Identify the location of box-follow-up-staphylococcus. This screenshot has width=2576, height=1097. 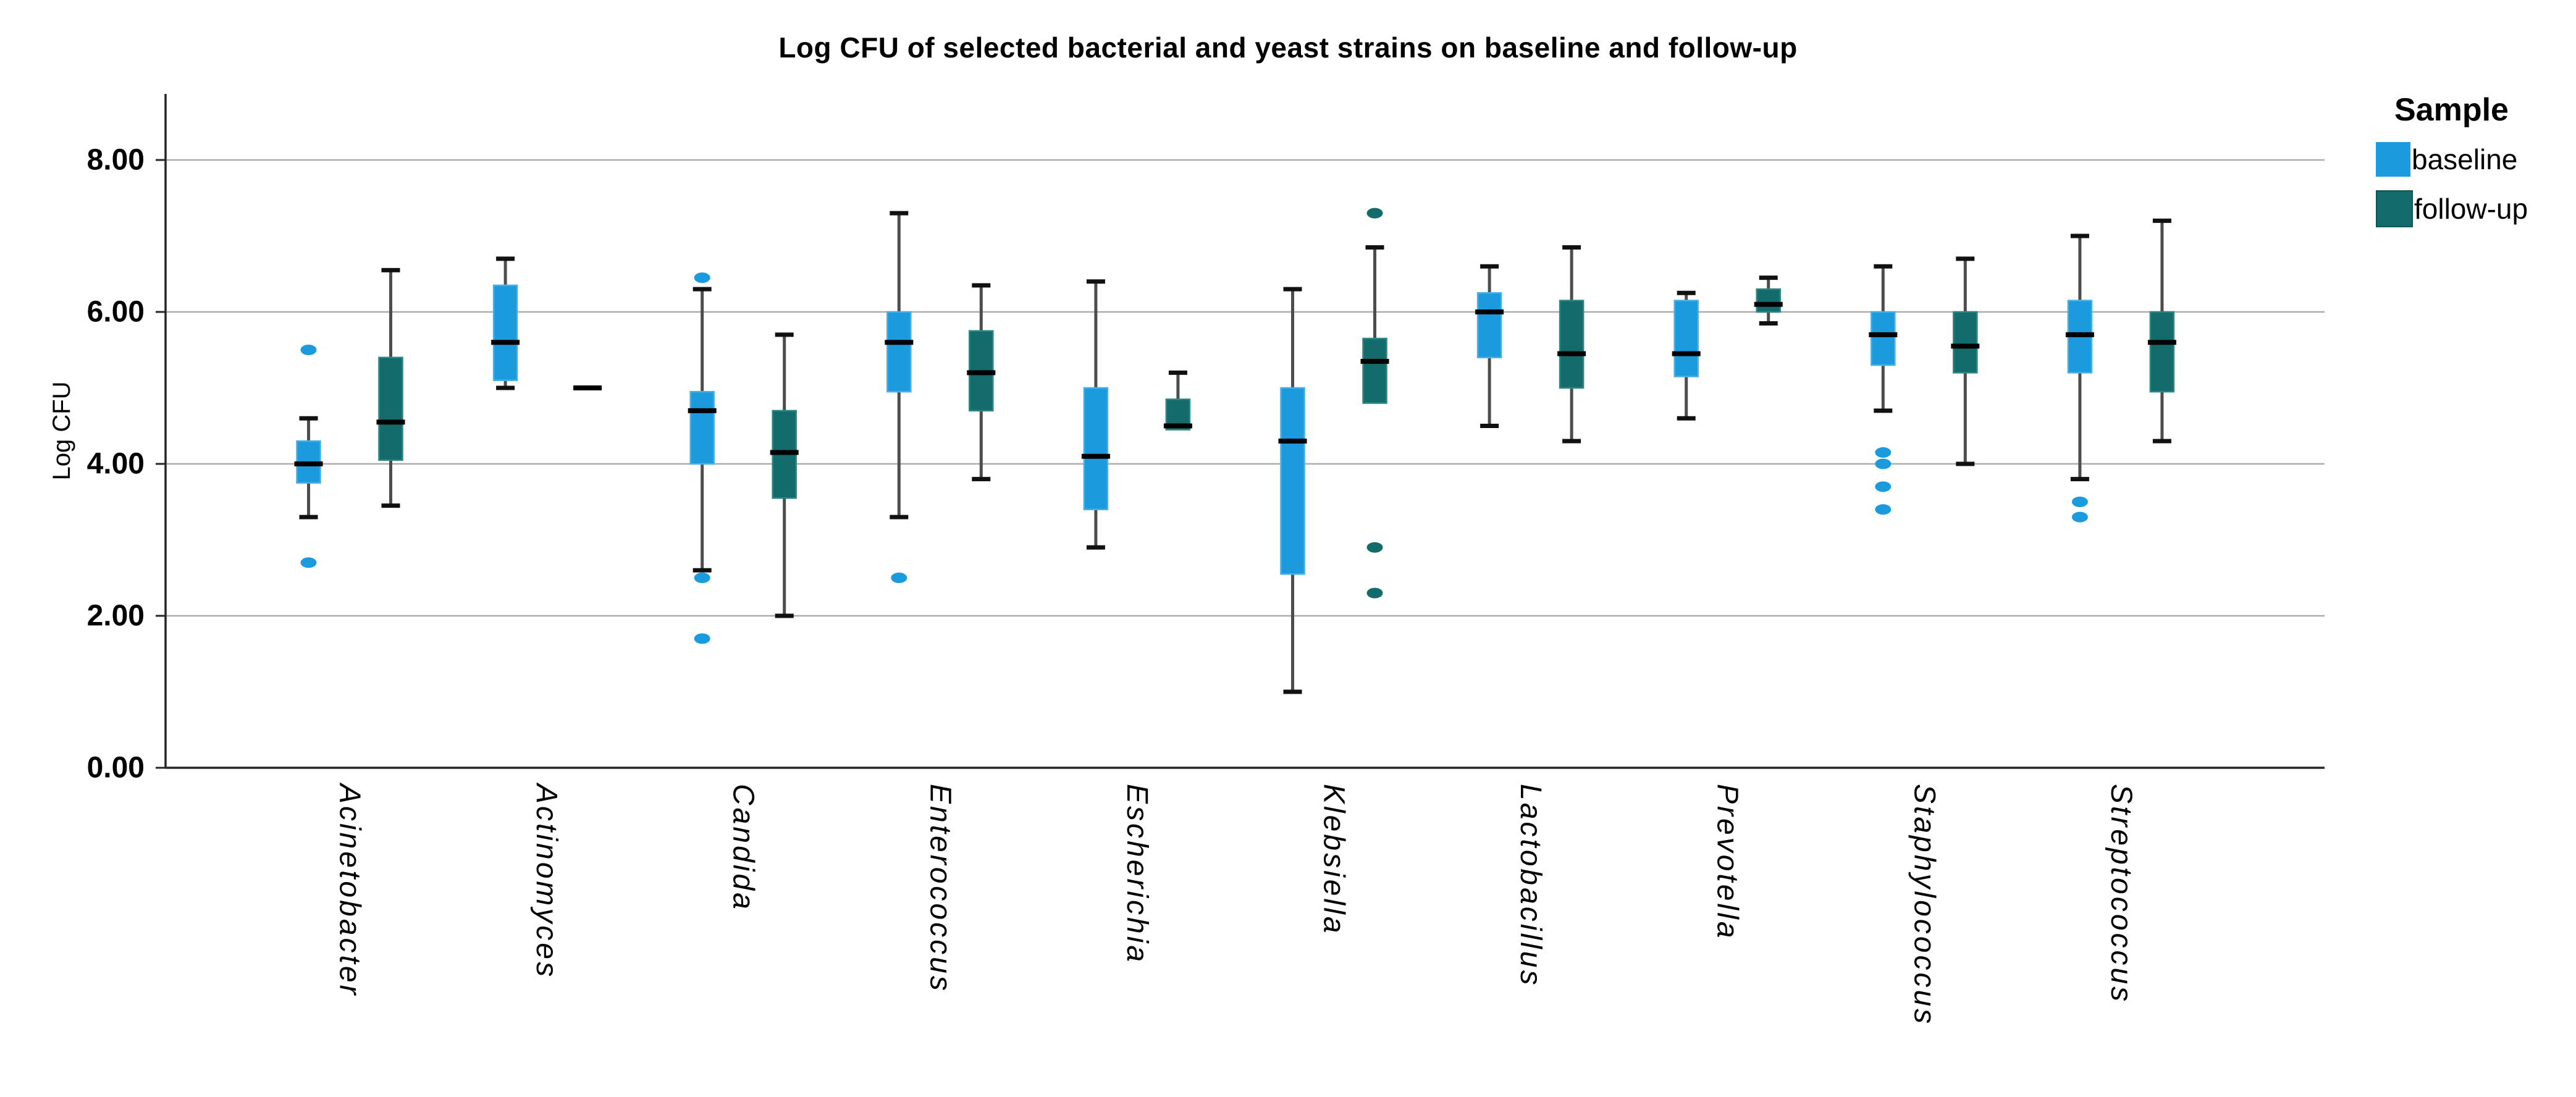
(1965, 342).